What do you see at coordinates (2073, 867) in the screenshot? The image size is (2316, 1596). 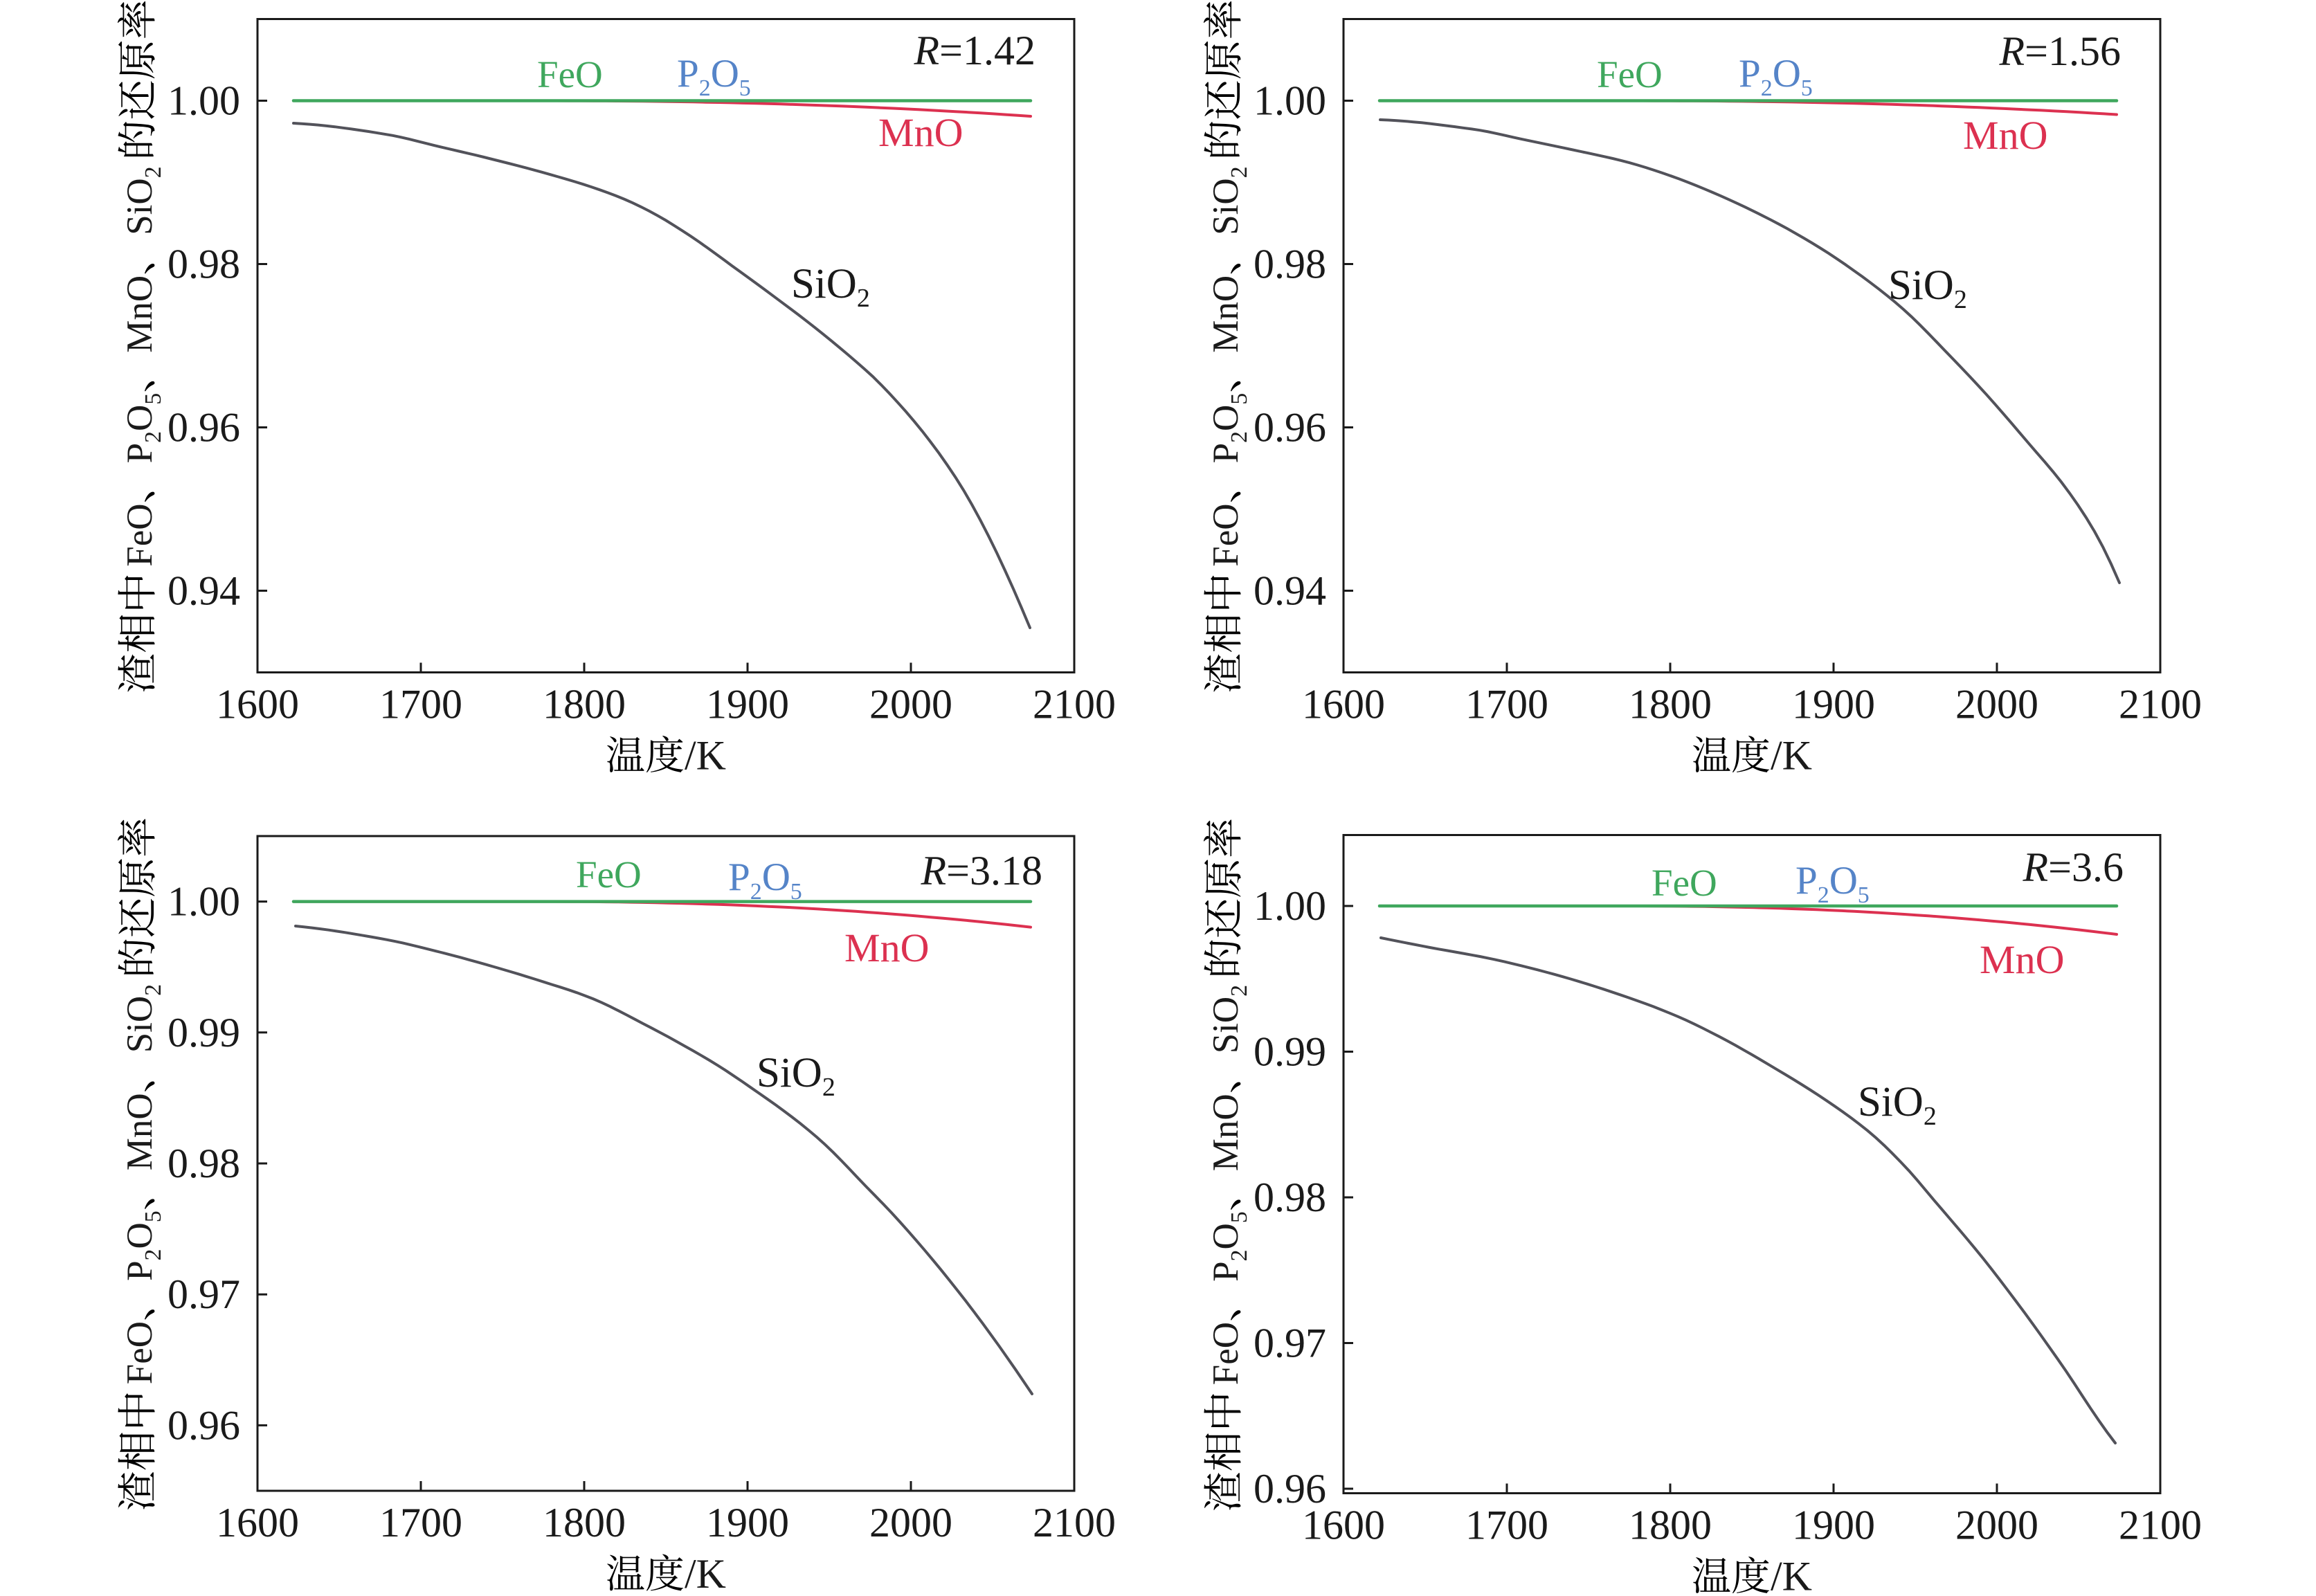 I see `svg-text: R=3.6` at bounding box center [2073, 867].